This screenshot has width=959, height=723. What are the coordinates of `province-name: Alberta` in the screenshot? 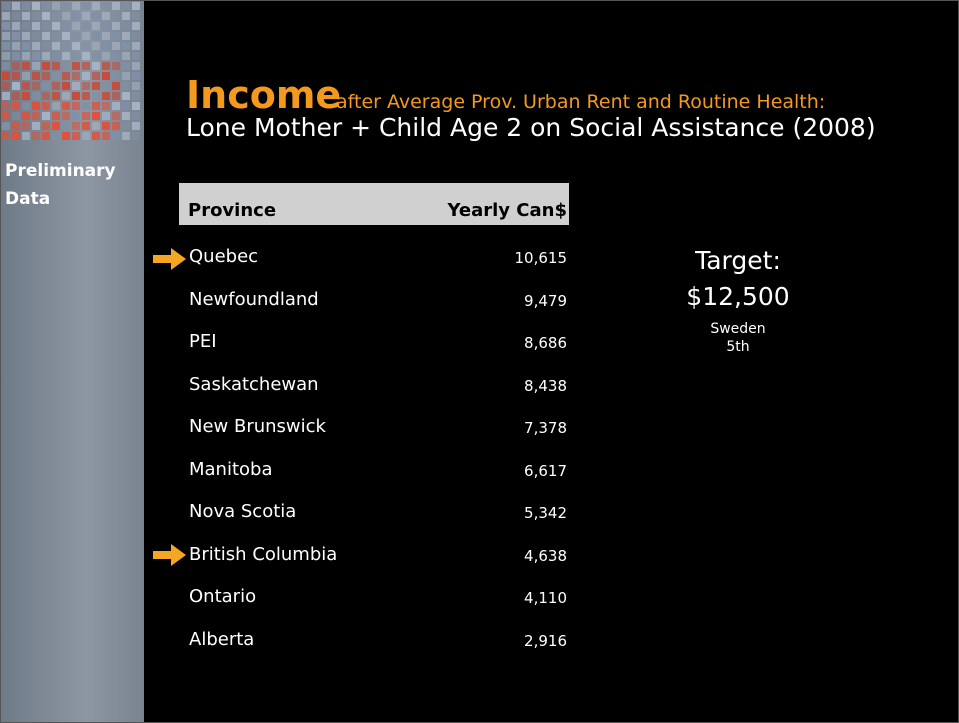 It's located at (222, 639).